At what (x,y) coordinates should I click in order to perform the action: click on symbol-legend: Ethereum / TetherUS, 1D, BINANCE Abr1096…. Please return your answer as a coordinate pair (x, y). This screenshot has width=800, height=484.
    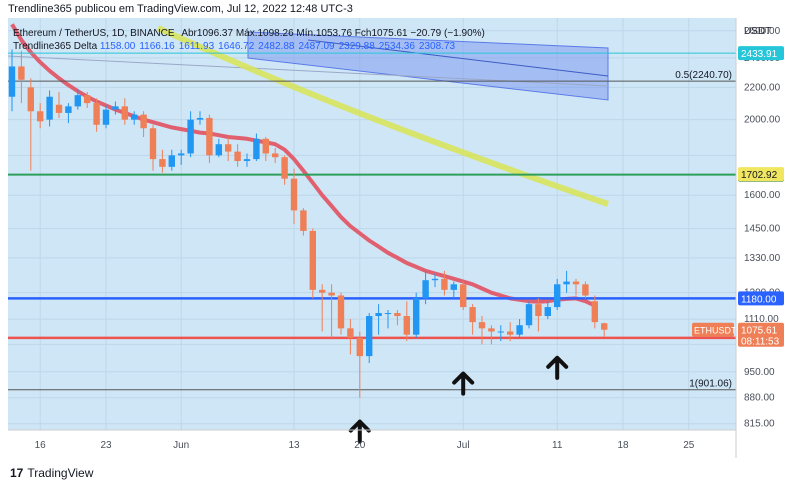
    Looking at the image, I should click on (249, 33).